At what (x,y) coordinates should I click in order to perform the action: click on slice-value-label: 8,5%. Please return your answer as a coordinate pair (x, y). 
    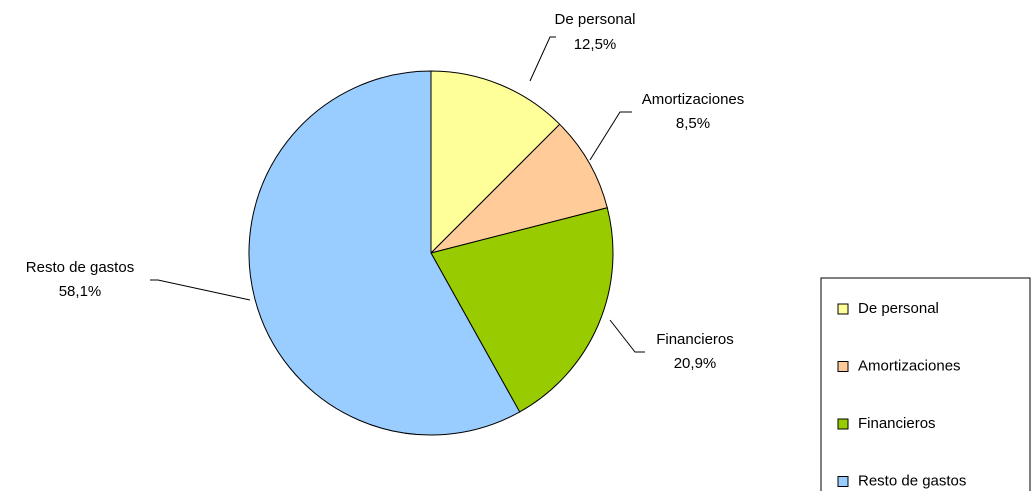
    Looking at the image, I should click on (693, 123).